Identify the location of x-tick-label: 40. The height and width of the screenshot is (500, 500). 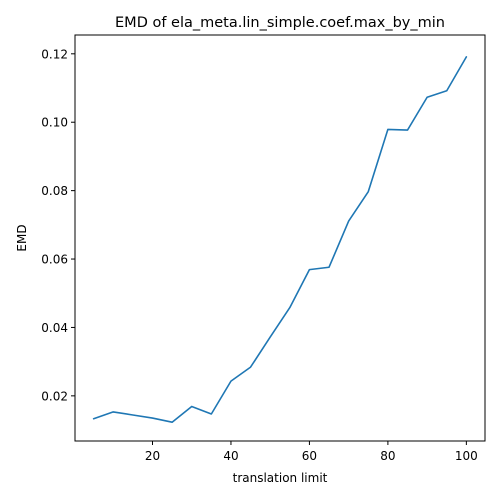
(230, 456).